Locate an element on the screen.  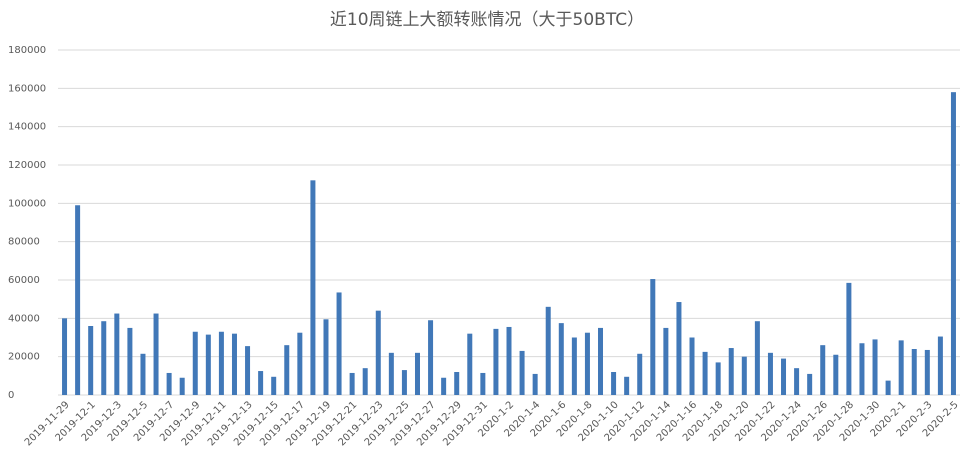
y-tick-label: 20000 is located at coordinates (24, 357).